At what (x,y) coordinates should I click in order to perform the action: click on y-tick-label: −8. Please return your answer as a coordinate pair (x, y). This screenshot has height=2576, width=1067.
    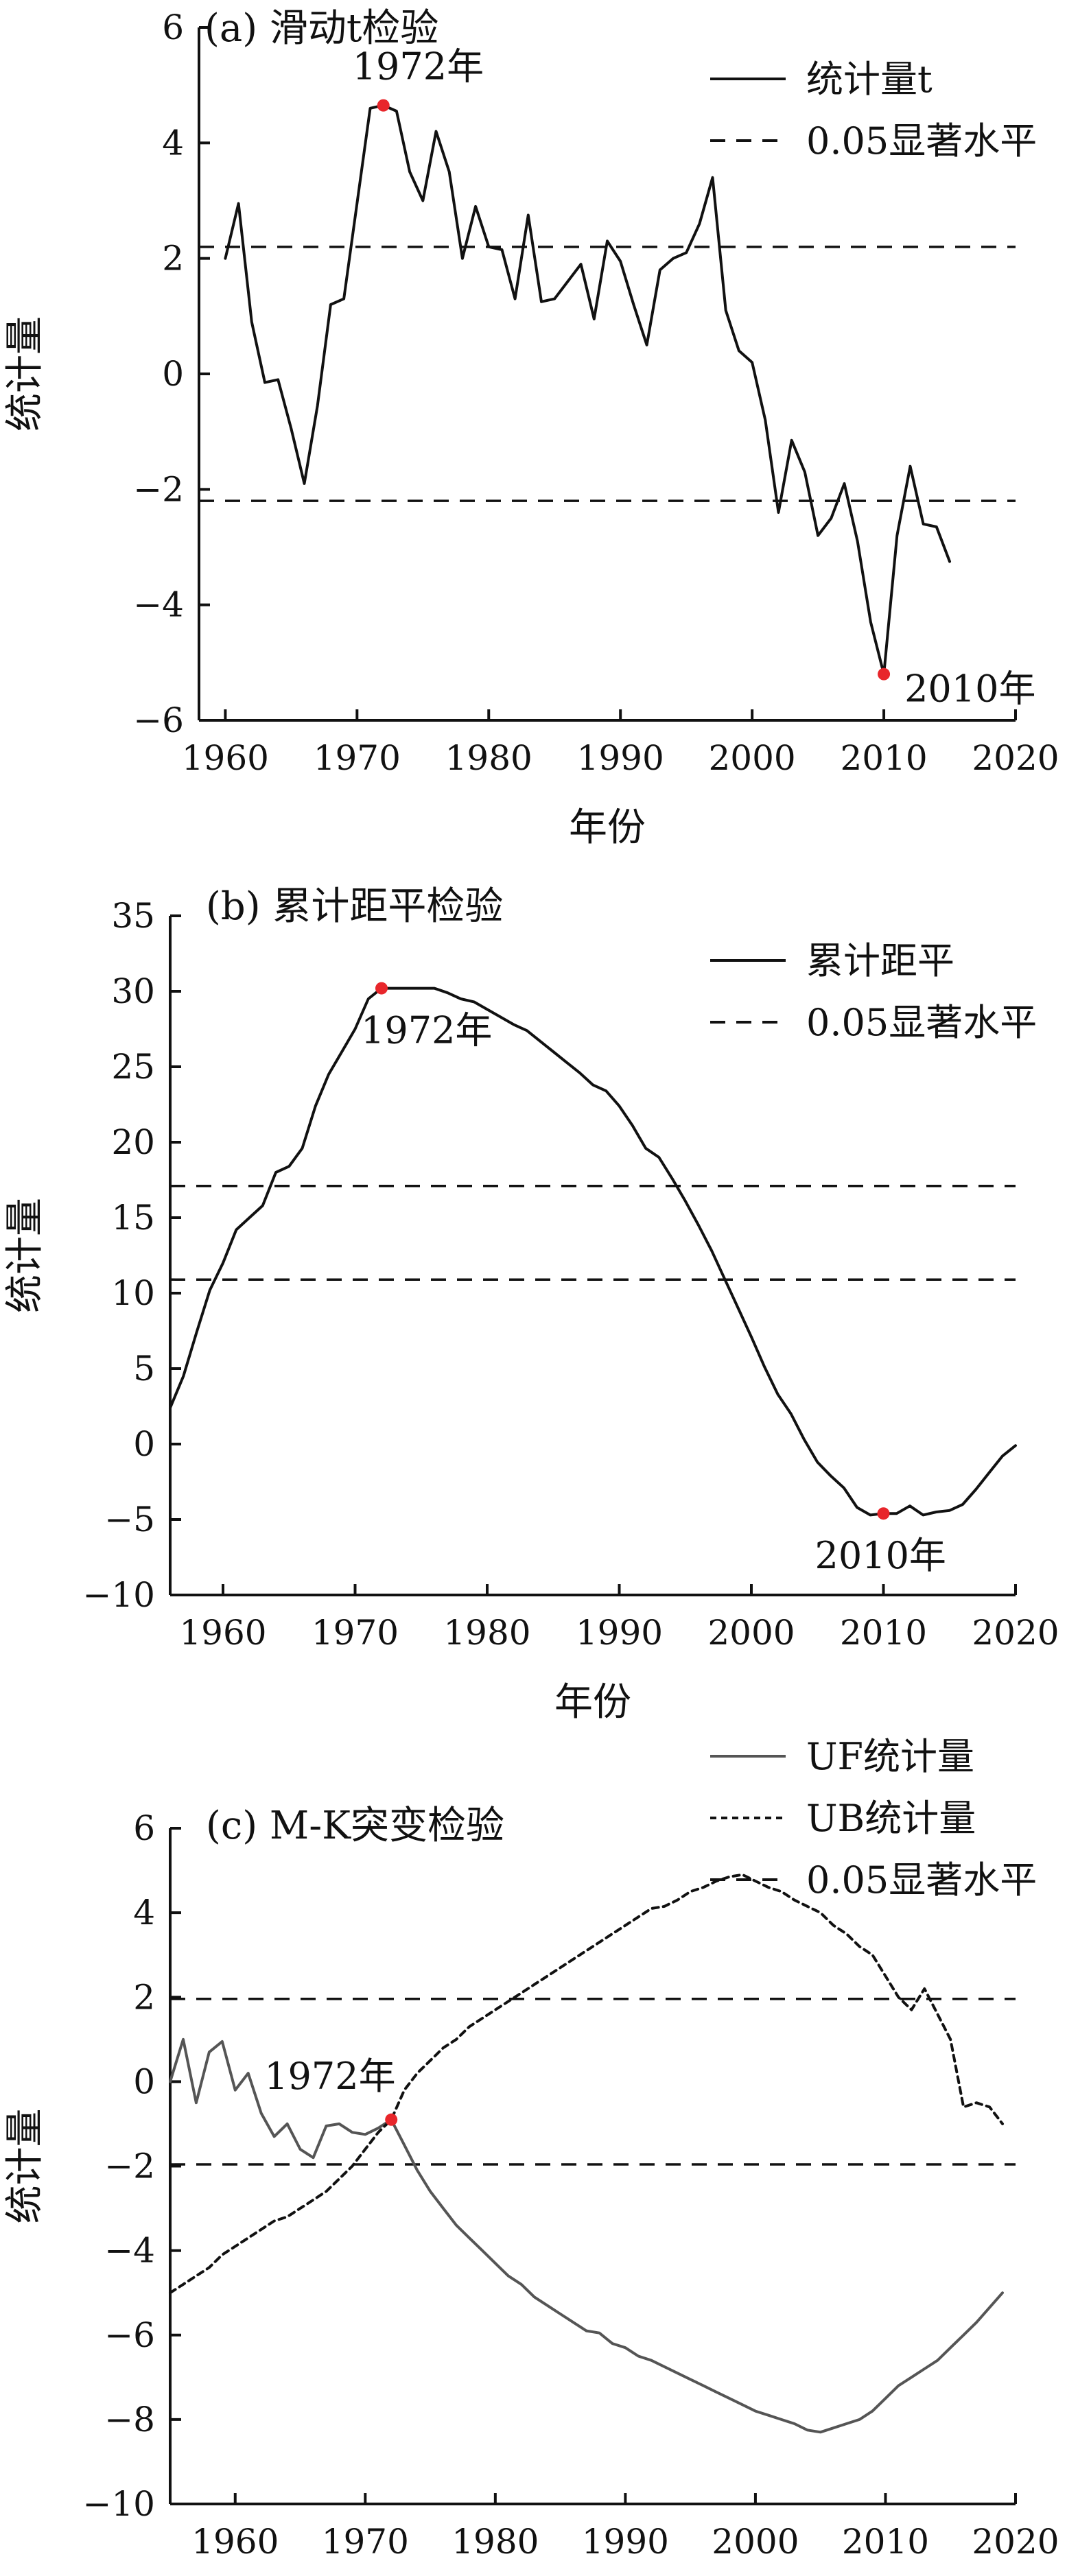
    Looking at the image, I should click on (129, 2419).